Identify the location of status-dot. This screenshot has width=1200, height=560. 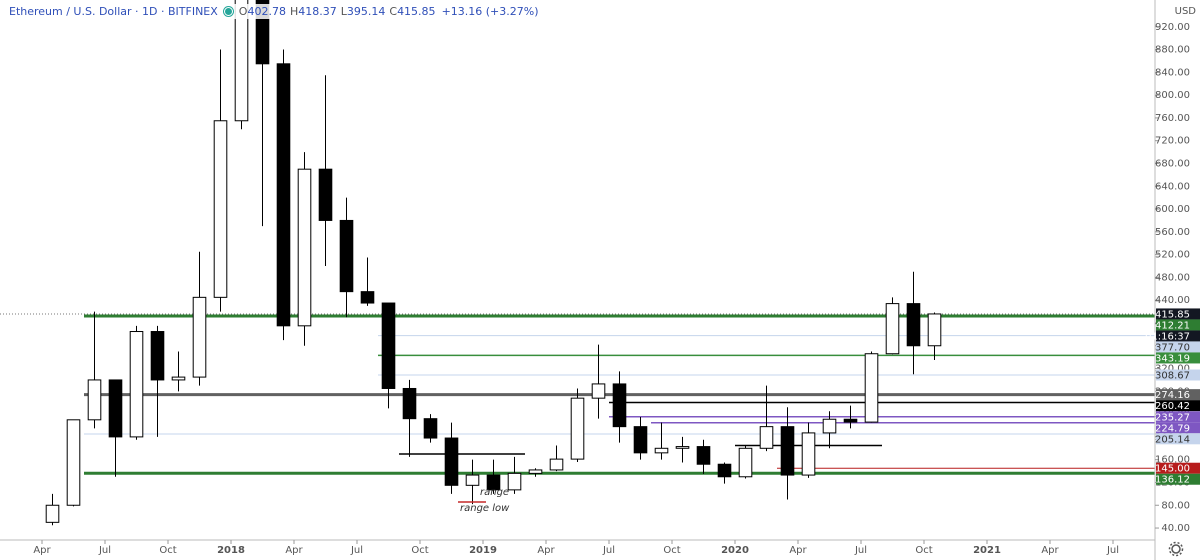
(228, 11).